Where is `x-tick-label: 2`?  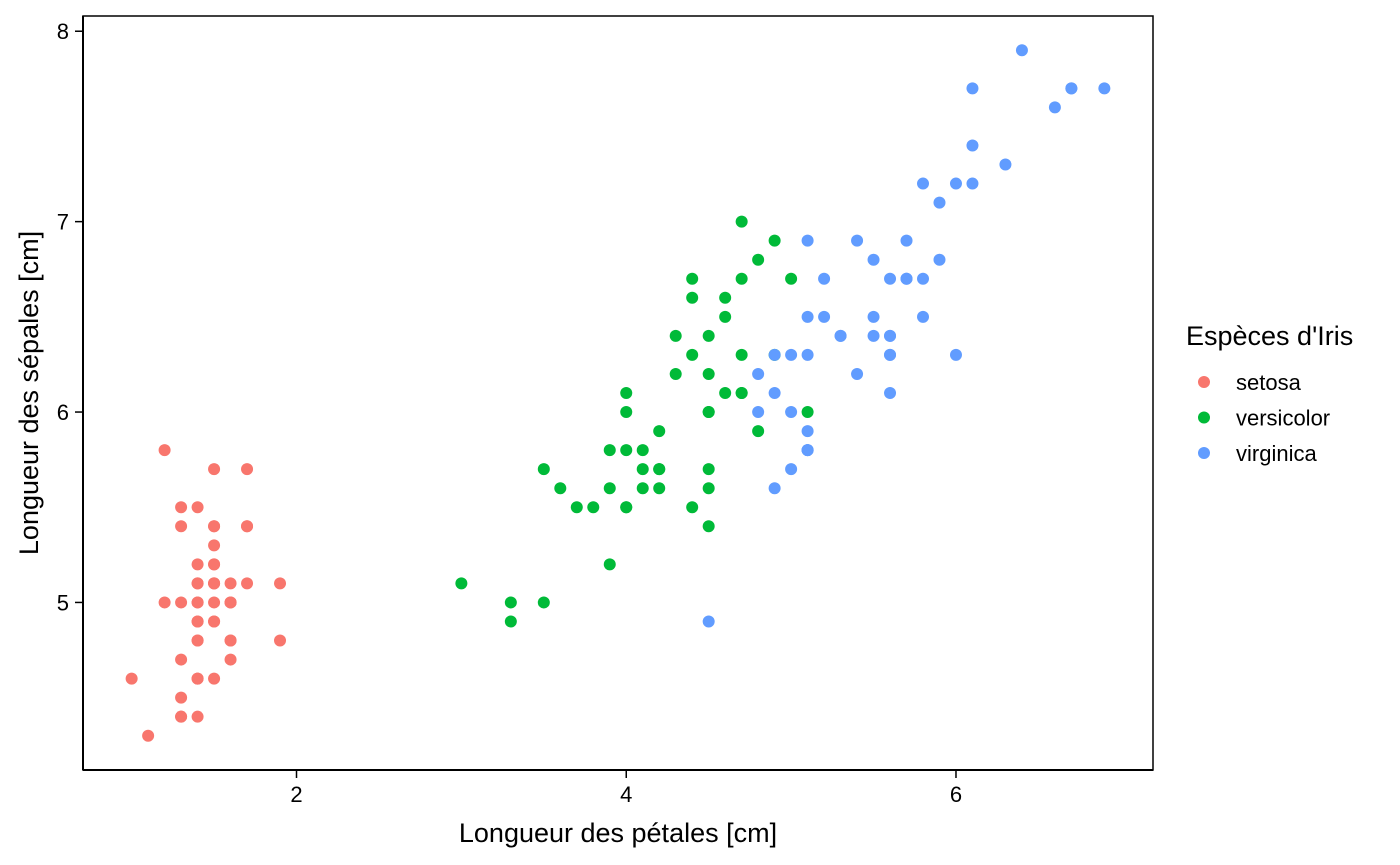 x-tick-label: 2 is located at coordinates (296, 794).